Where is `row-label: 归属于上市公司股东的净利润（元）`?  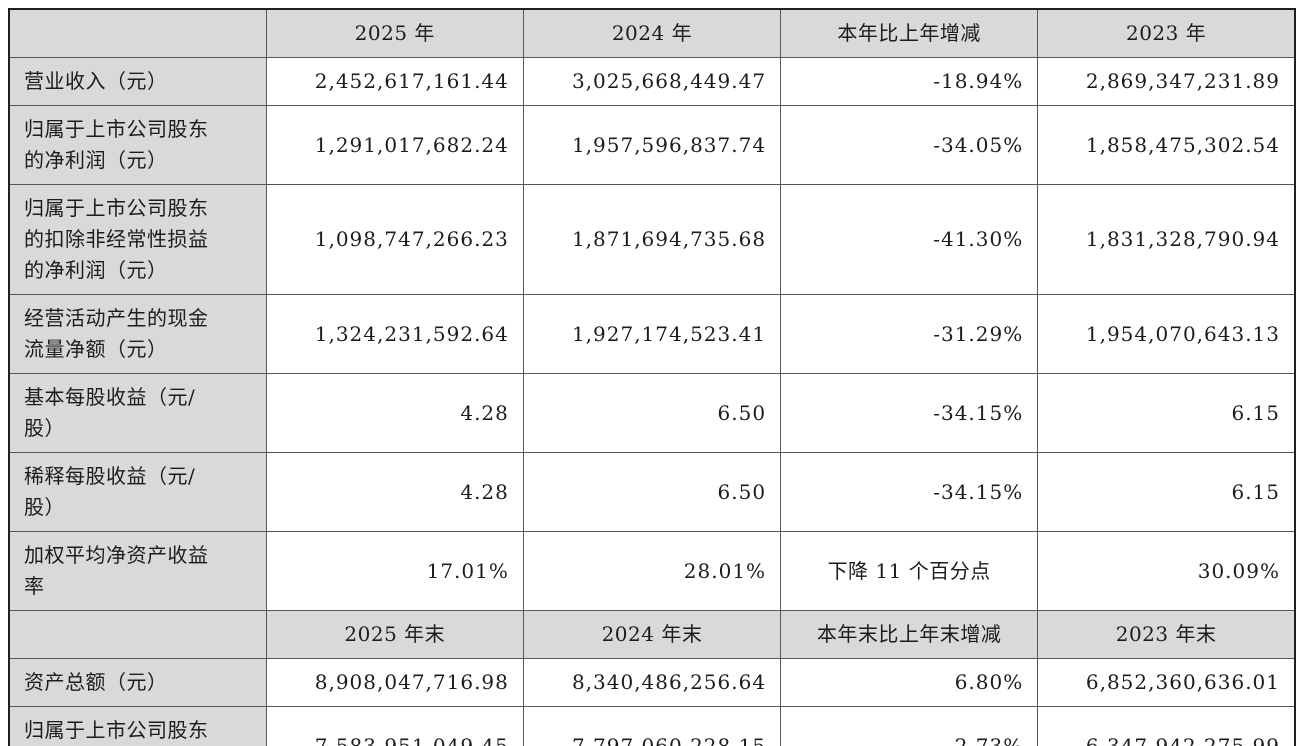 row-label: 归属于上市公司股东的净利润（元） is located at coordinates (137, 145).